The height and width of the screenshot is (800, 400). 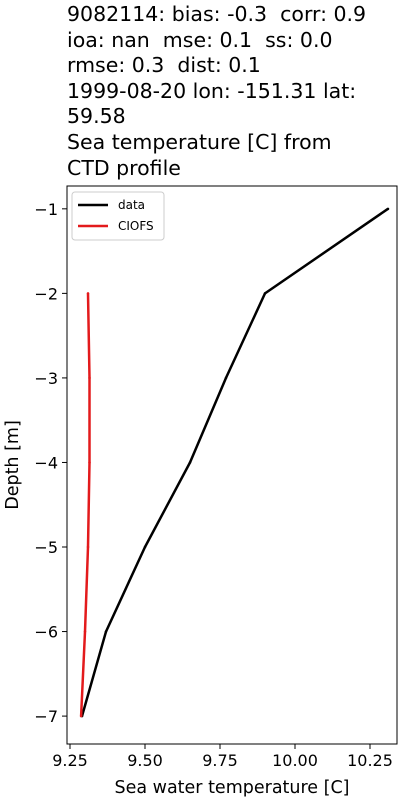 I want to click on y-axis-label: Depth [m], so click(x=13, y=465).